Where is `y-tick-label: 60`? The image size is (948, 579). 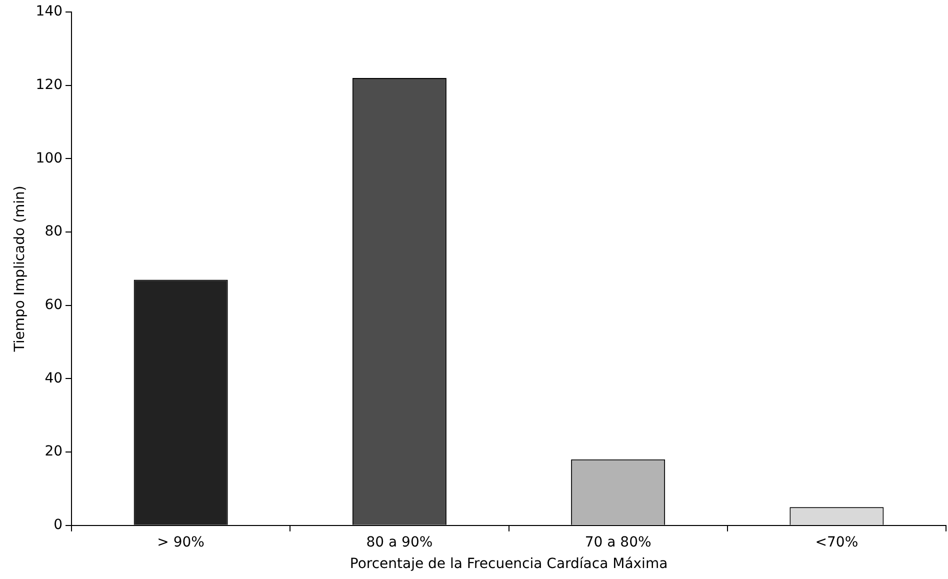
y-tick-label: 60 is located at coordinates (53, 305).